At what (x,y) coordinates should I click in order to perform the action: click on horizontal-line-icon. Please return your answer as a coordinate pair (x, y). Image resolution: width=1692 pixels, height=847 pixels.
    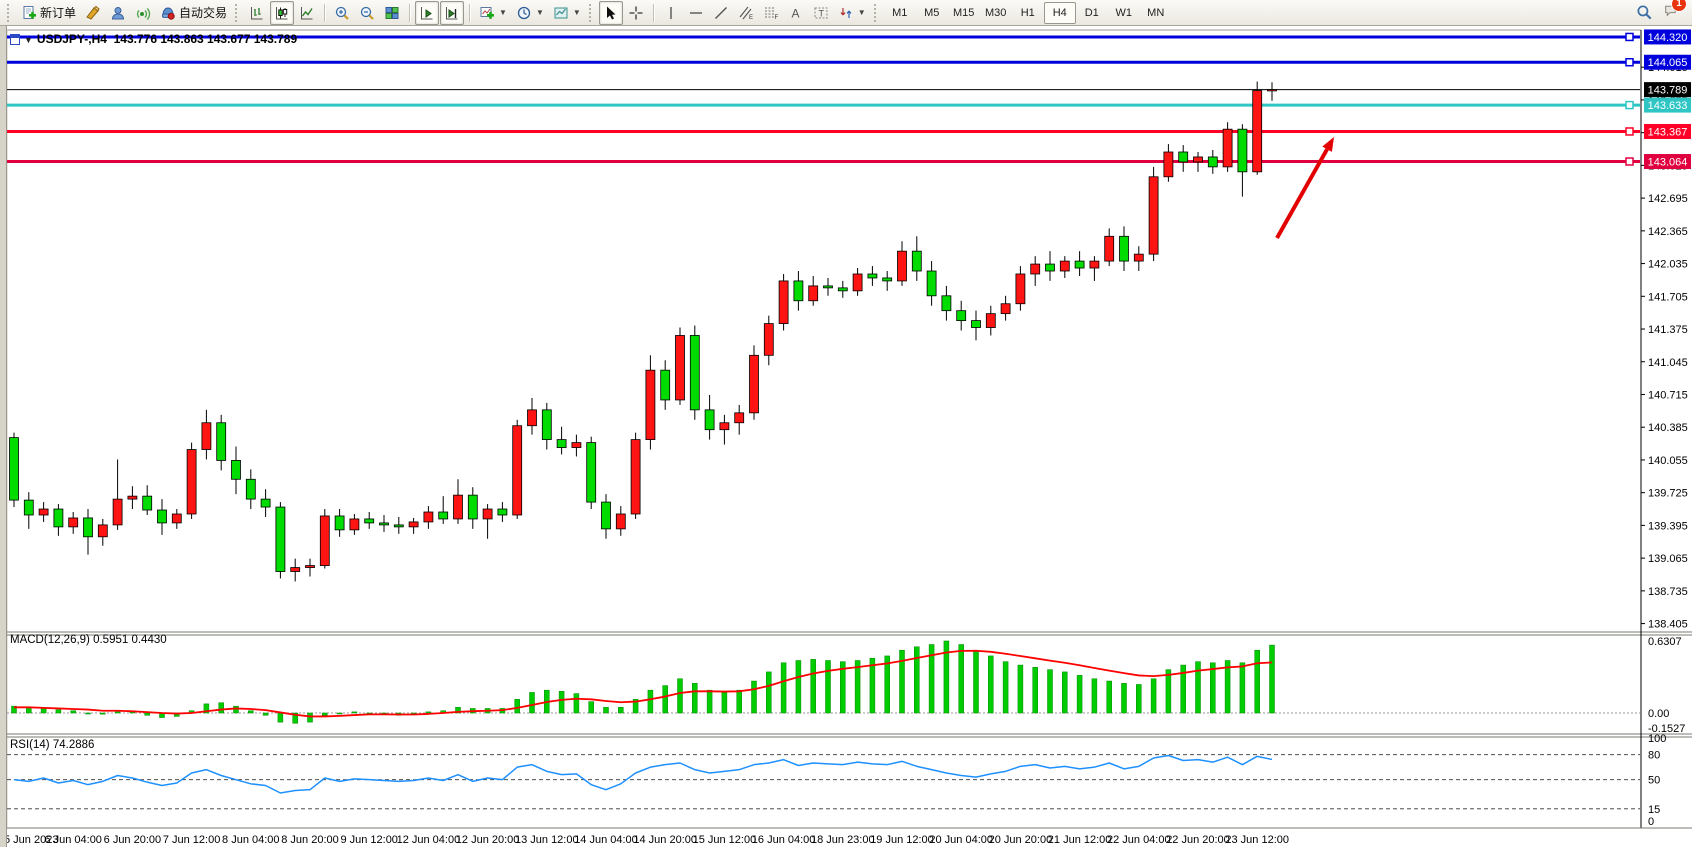
    Looking at the image, I should click on (695, 12).